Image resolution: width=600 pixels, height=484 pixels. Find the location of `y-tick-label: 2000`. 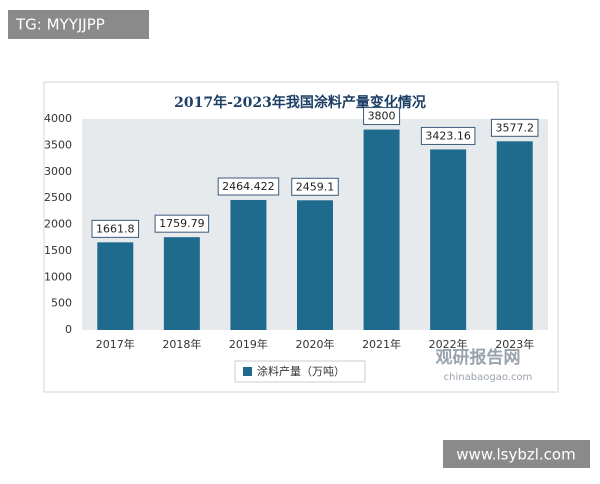

y-tick-label: 2000 is located at coordinates (58, 224).